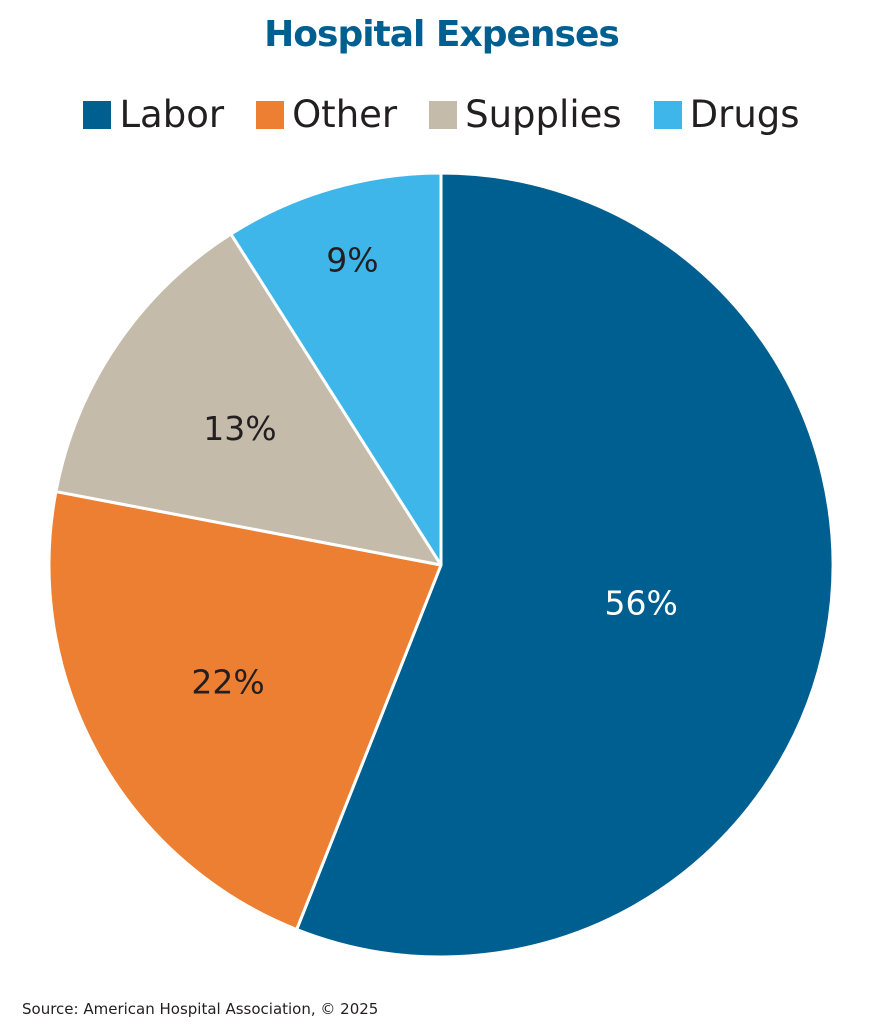  What do you see at coordinates (442, 34) in the screenshot?
I see `chart-title: Hospital Expenses` at bounding box center [442, 34].